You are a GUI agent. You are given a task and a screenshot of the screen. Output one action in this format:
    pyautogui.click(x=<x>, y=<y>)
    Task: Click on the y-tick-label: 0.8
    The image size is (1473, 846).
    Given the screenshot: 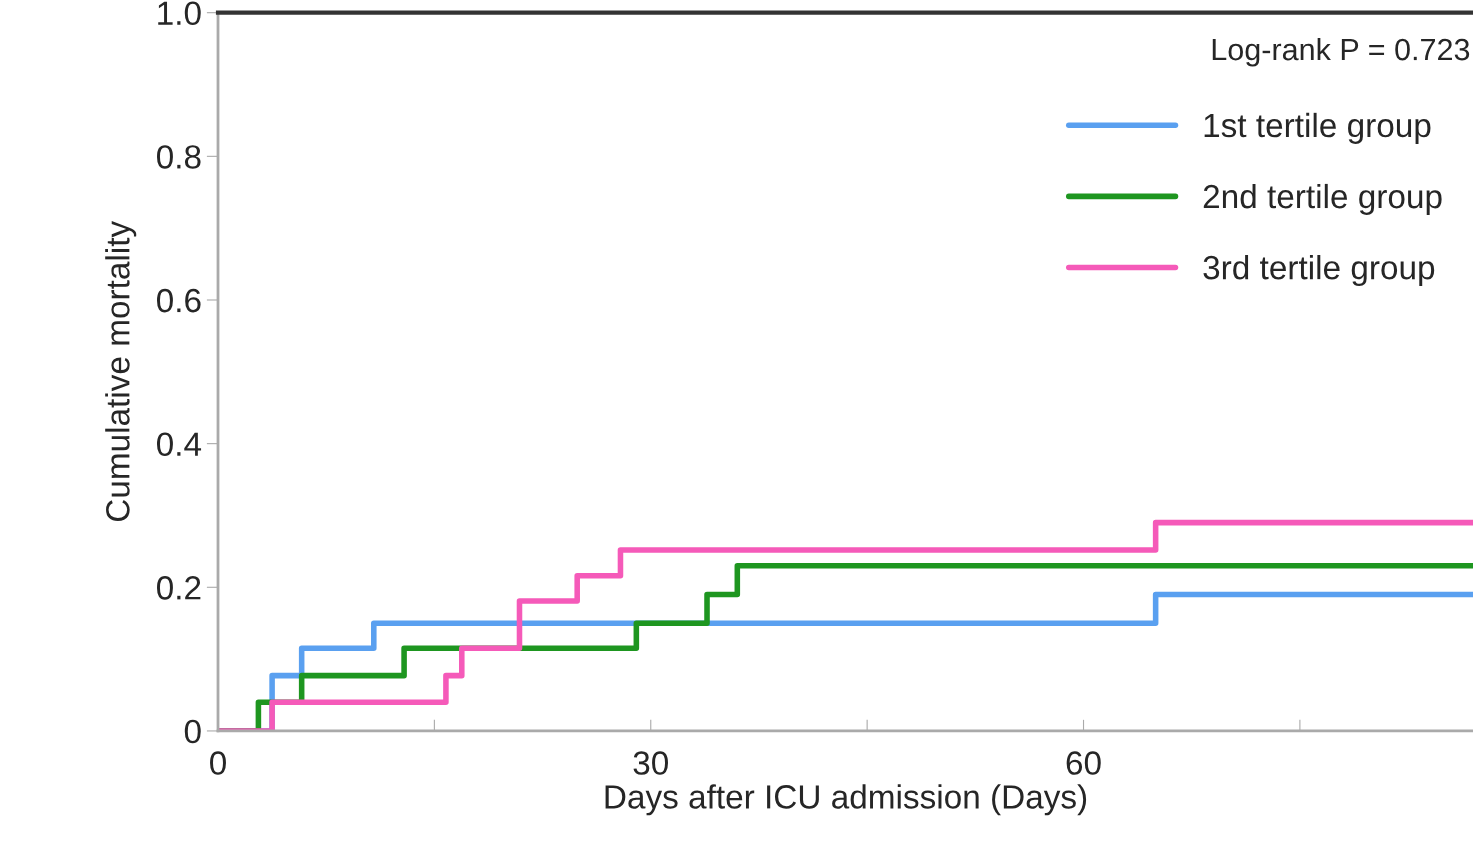 What is the action you would take?
    pyautogui.click(x=179, y=157)
    